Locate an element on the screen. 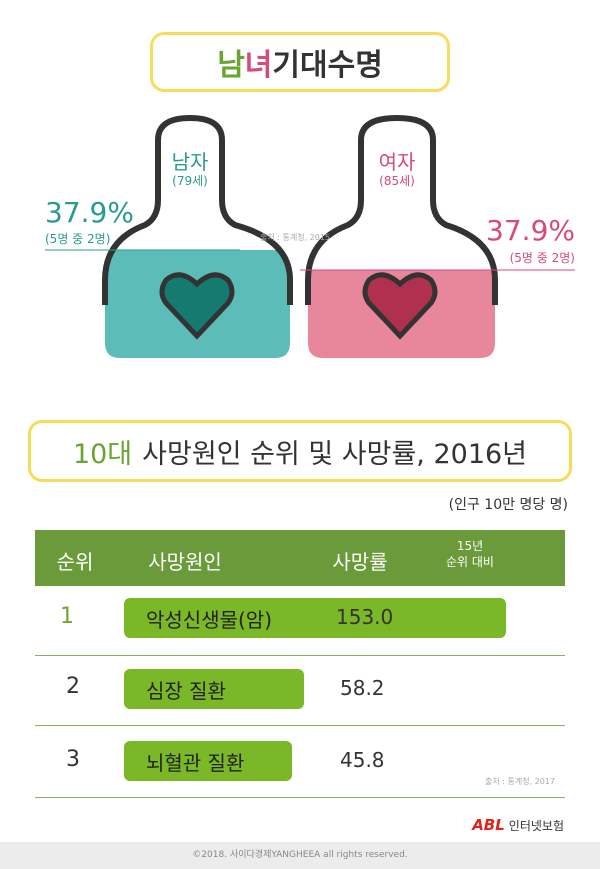 The image size is (600, 869). male-heart is located at coordinates (197, 306).